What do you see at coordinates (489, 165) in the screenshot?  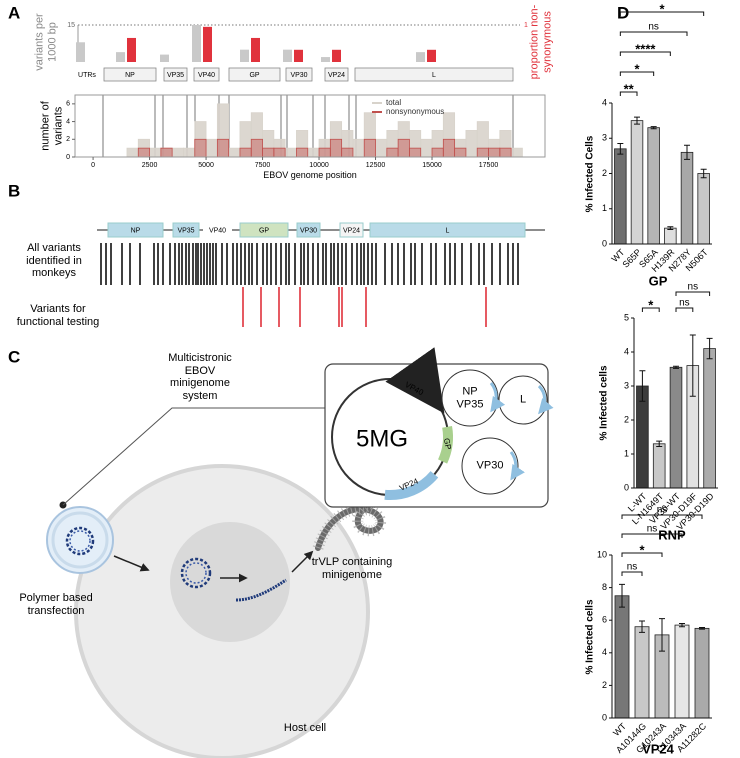 I see `x-tick-label: 17500` at bounding box center [489, 165].